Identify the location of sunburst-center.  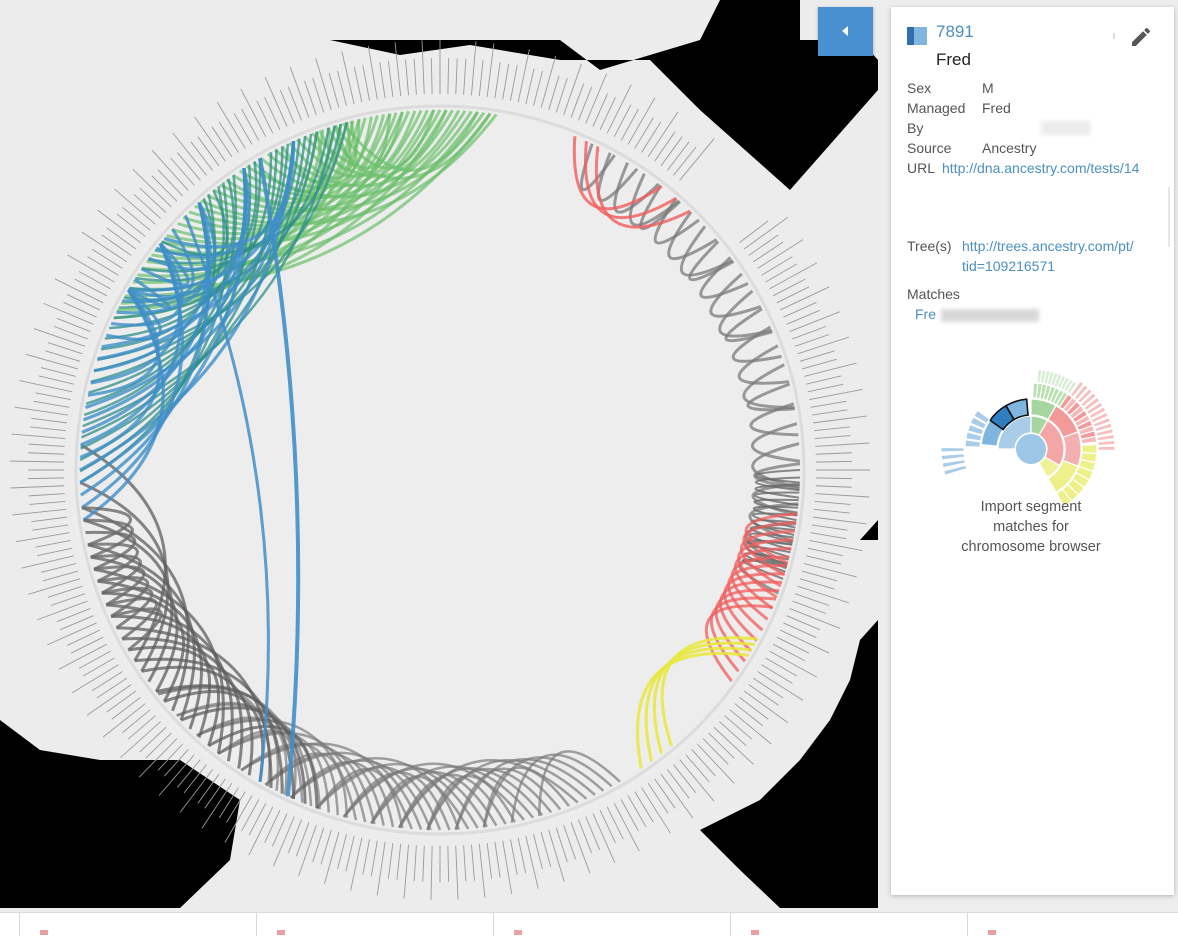
(1031, 449).